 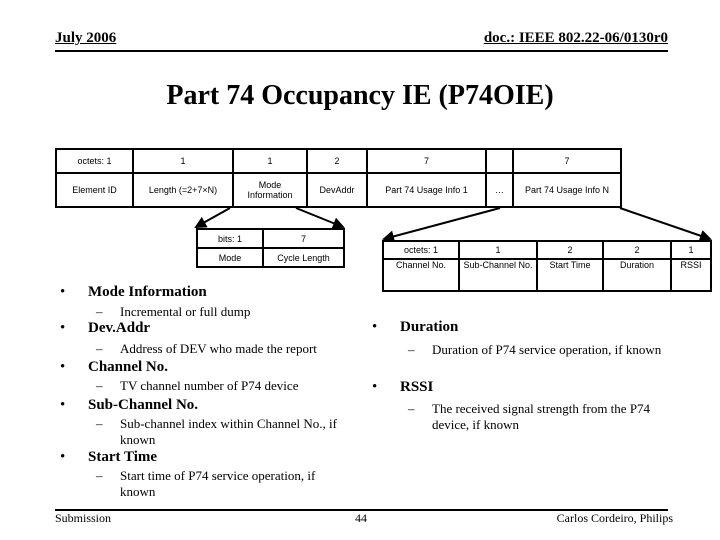 What do you see at coordinates (570, 275) in the screenshot?
I see `field-cell: Start Time` at bounding box center [570, 275].